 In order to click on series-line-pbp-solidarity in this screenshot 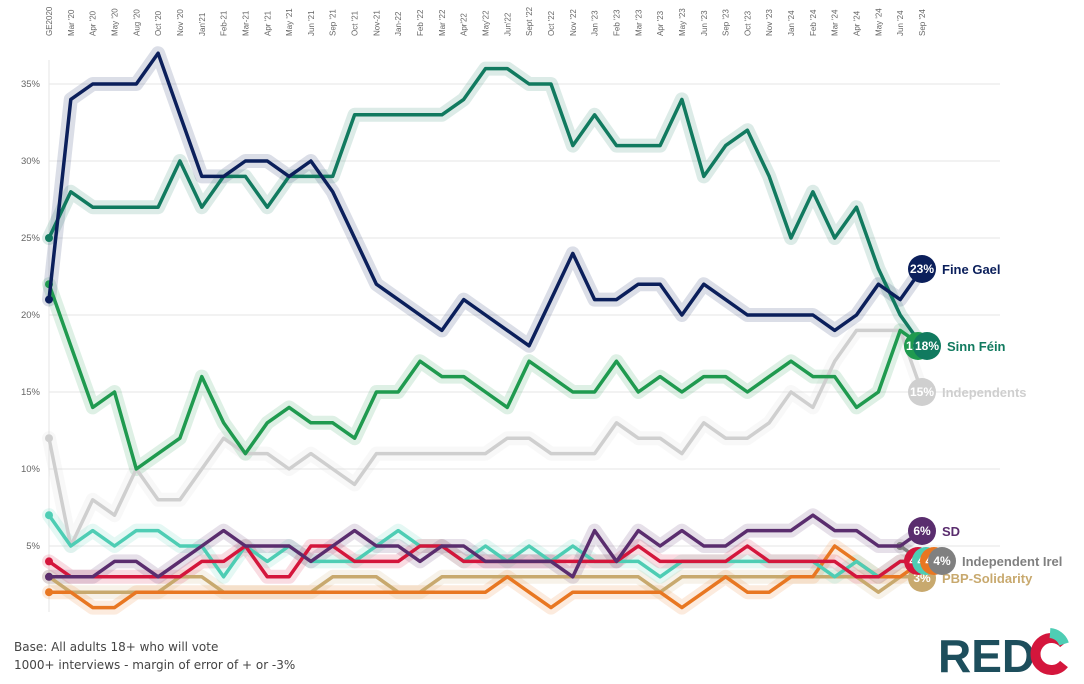, I will do `click(484, 584)`.